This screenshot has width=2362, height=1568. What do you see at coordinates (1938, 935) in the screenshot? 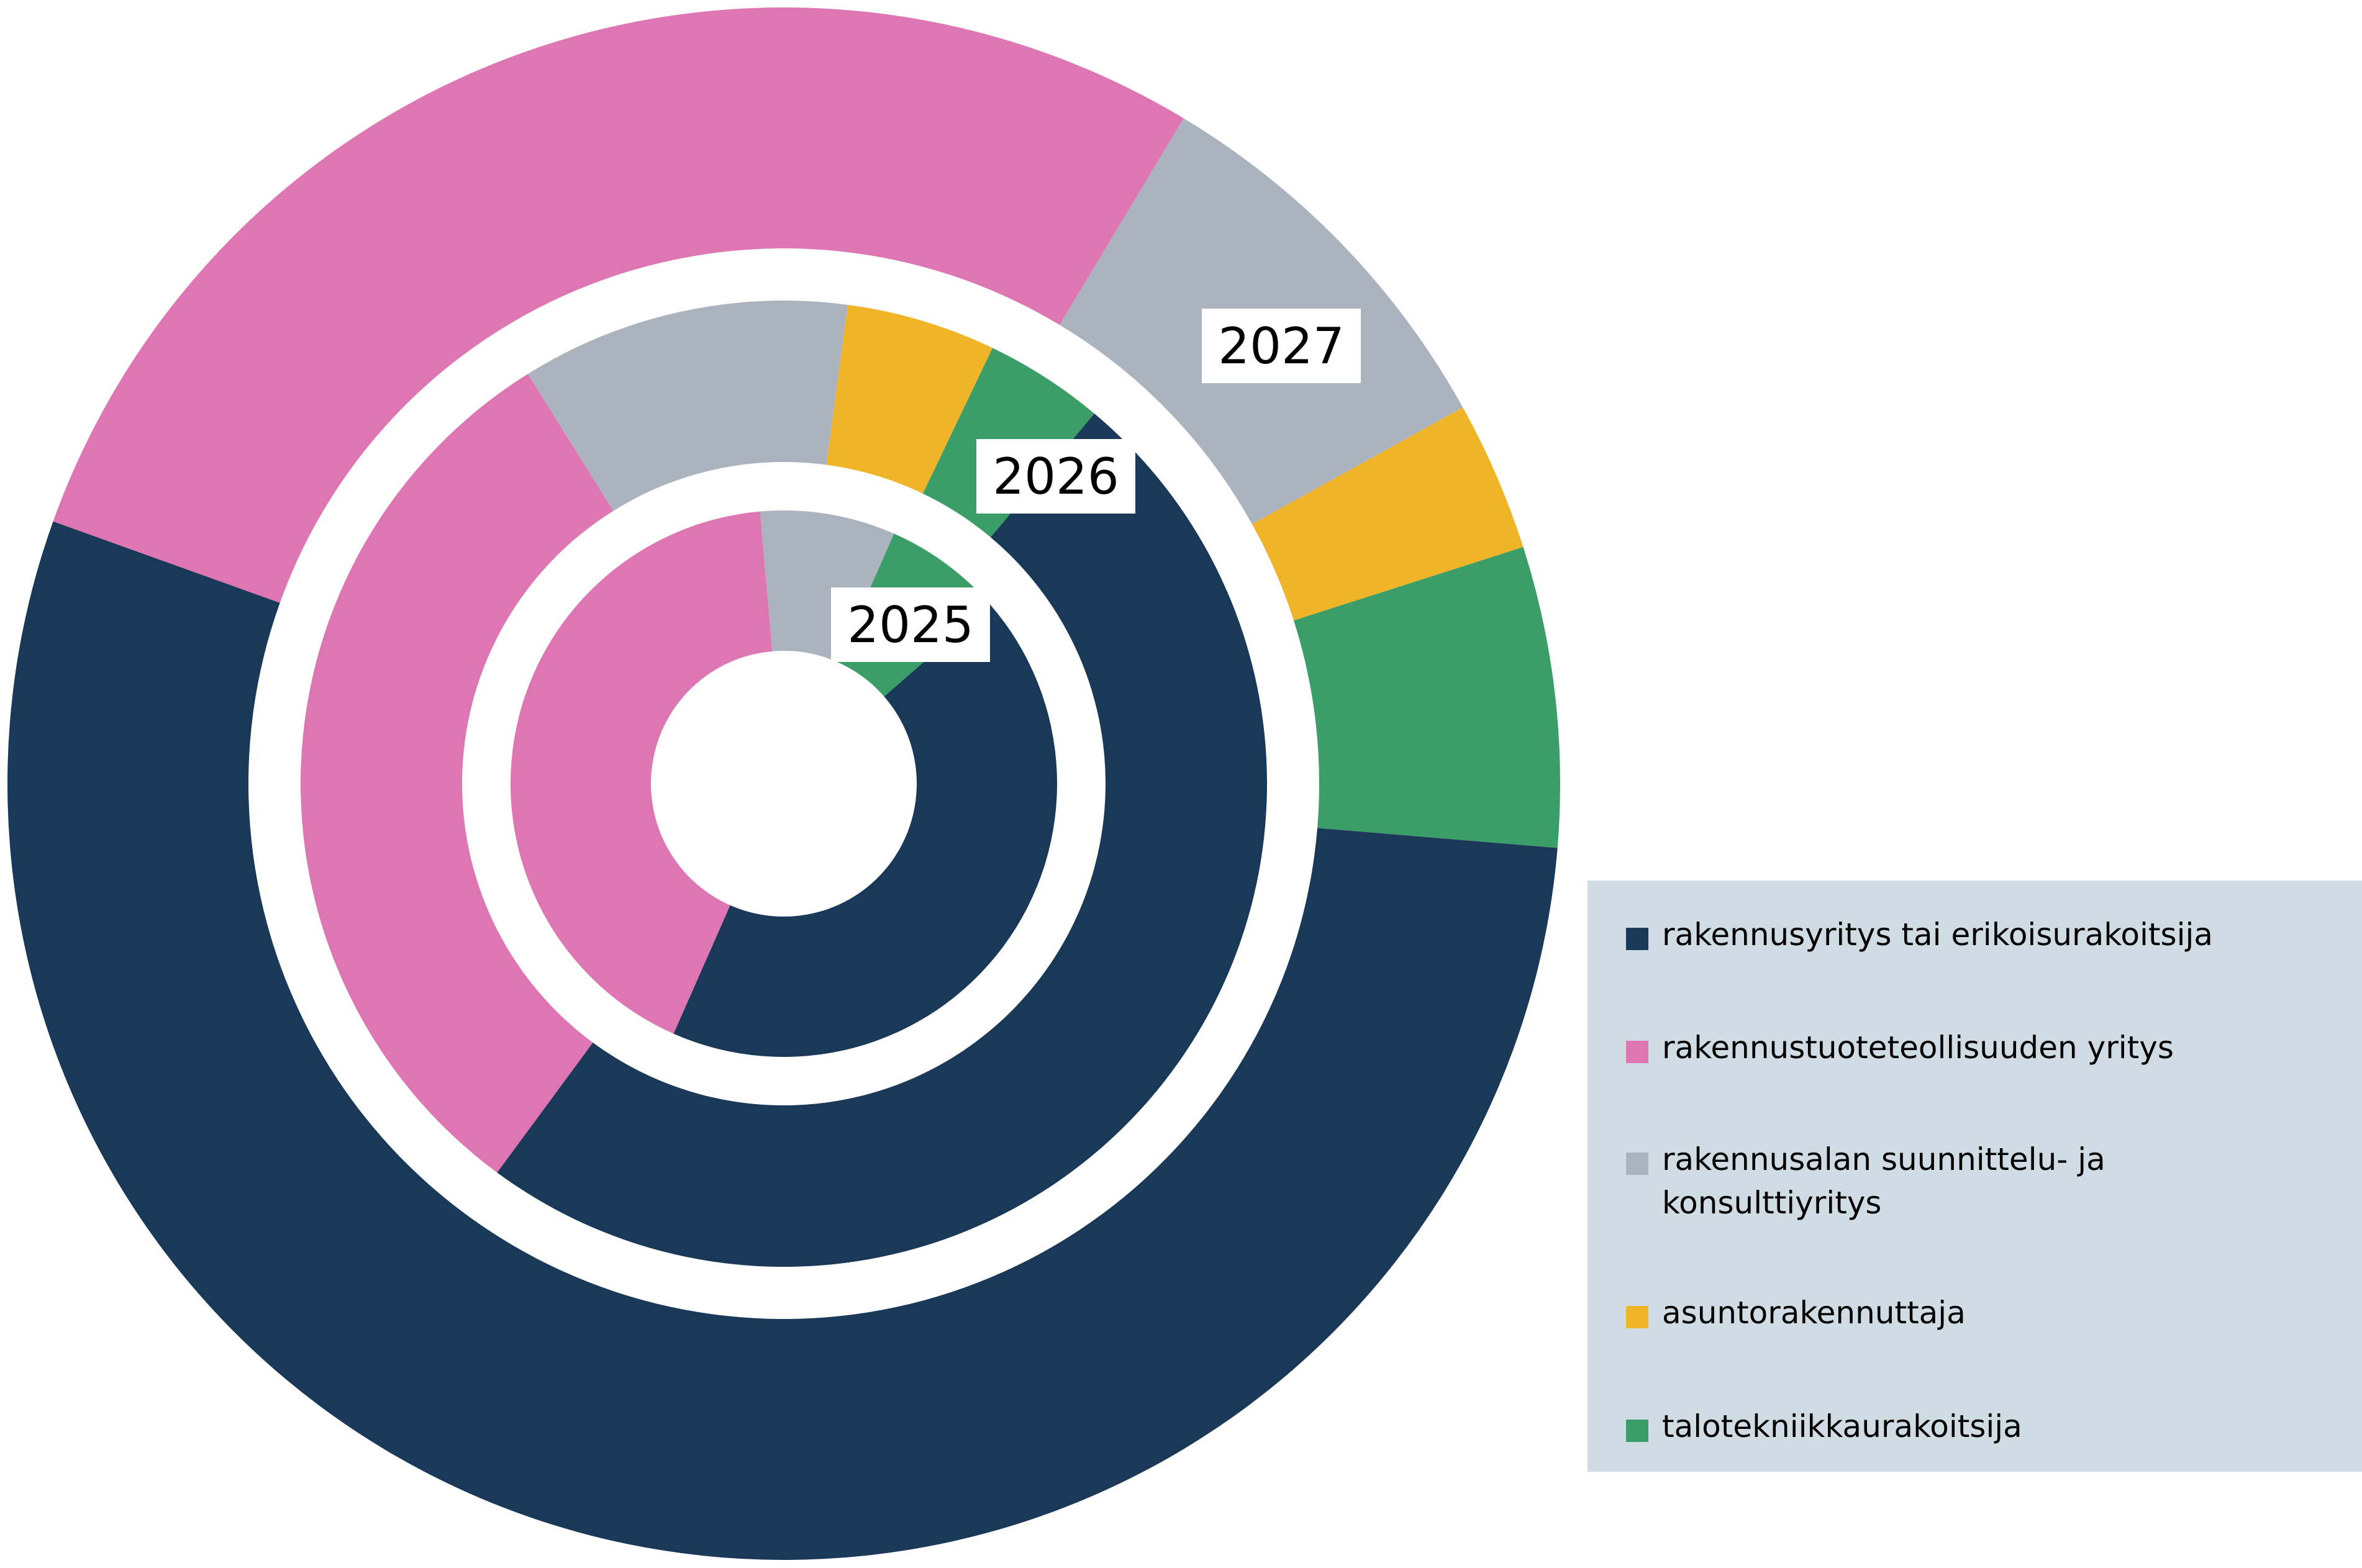
I see `legend-label: rakennusyritys tai erikoisurakoitsija` at bounding box center [1938, 935].